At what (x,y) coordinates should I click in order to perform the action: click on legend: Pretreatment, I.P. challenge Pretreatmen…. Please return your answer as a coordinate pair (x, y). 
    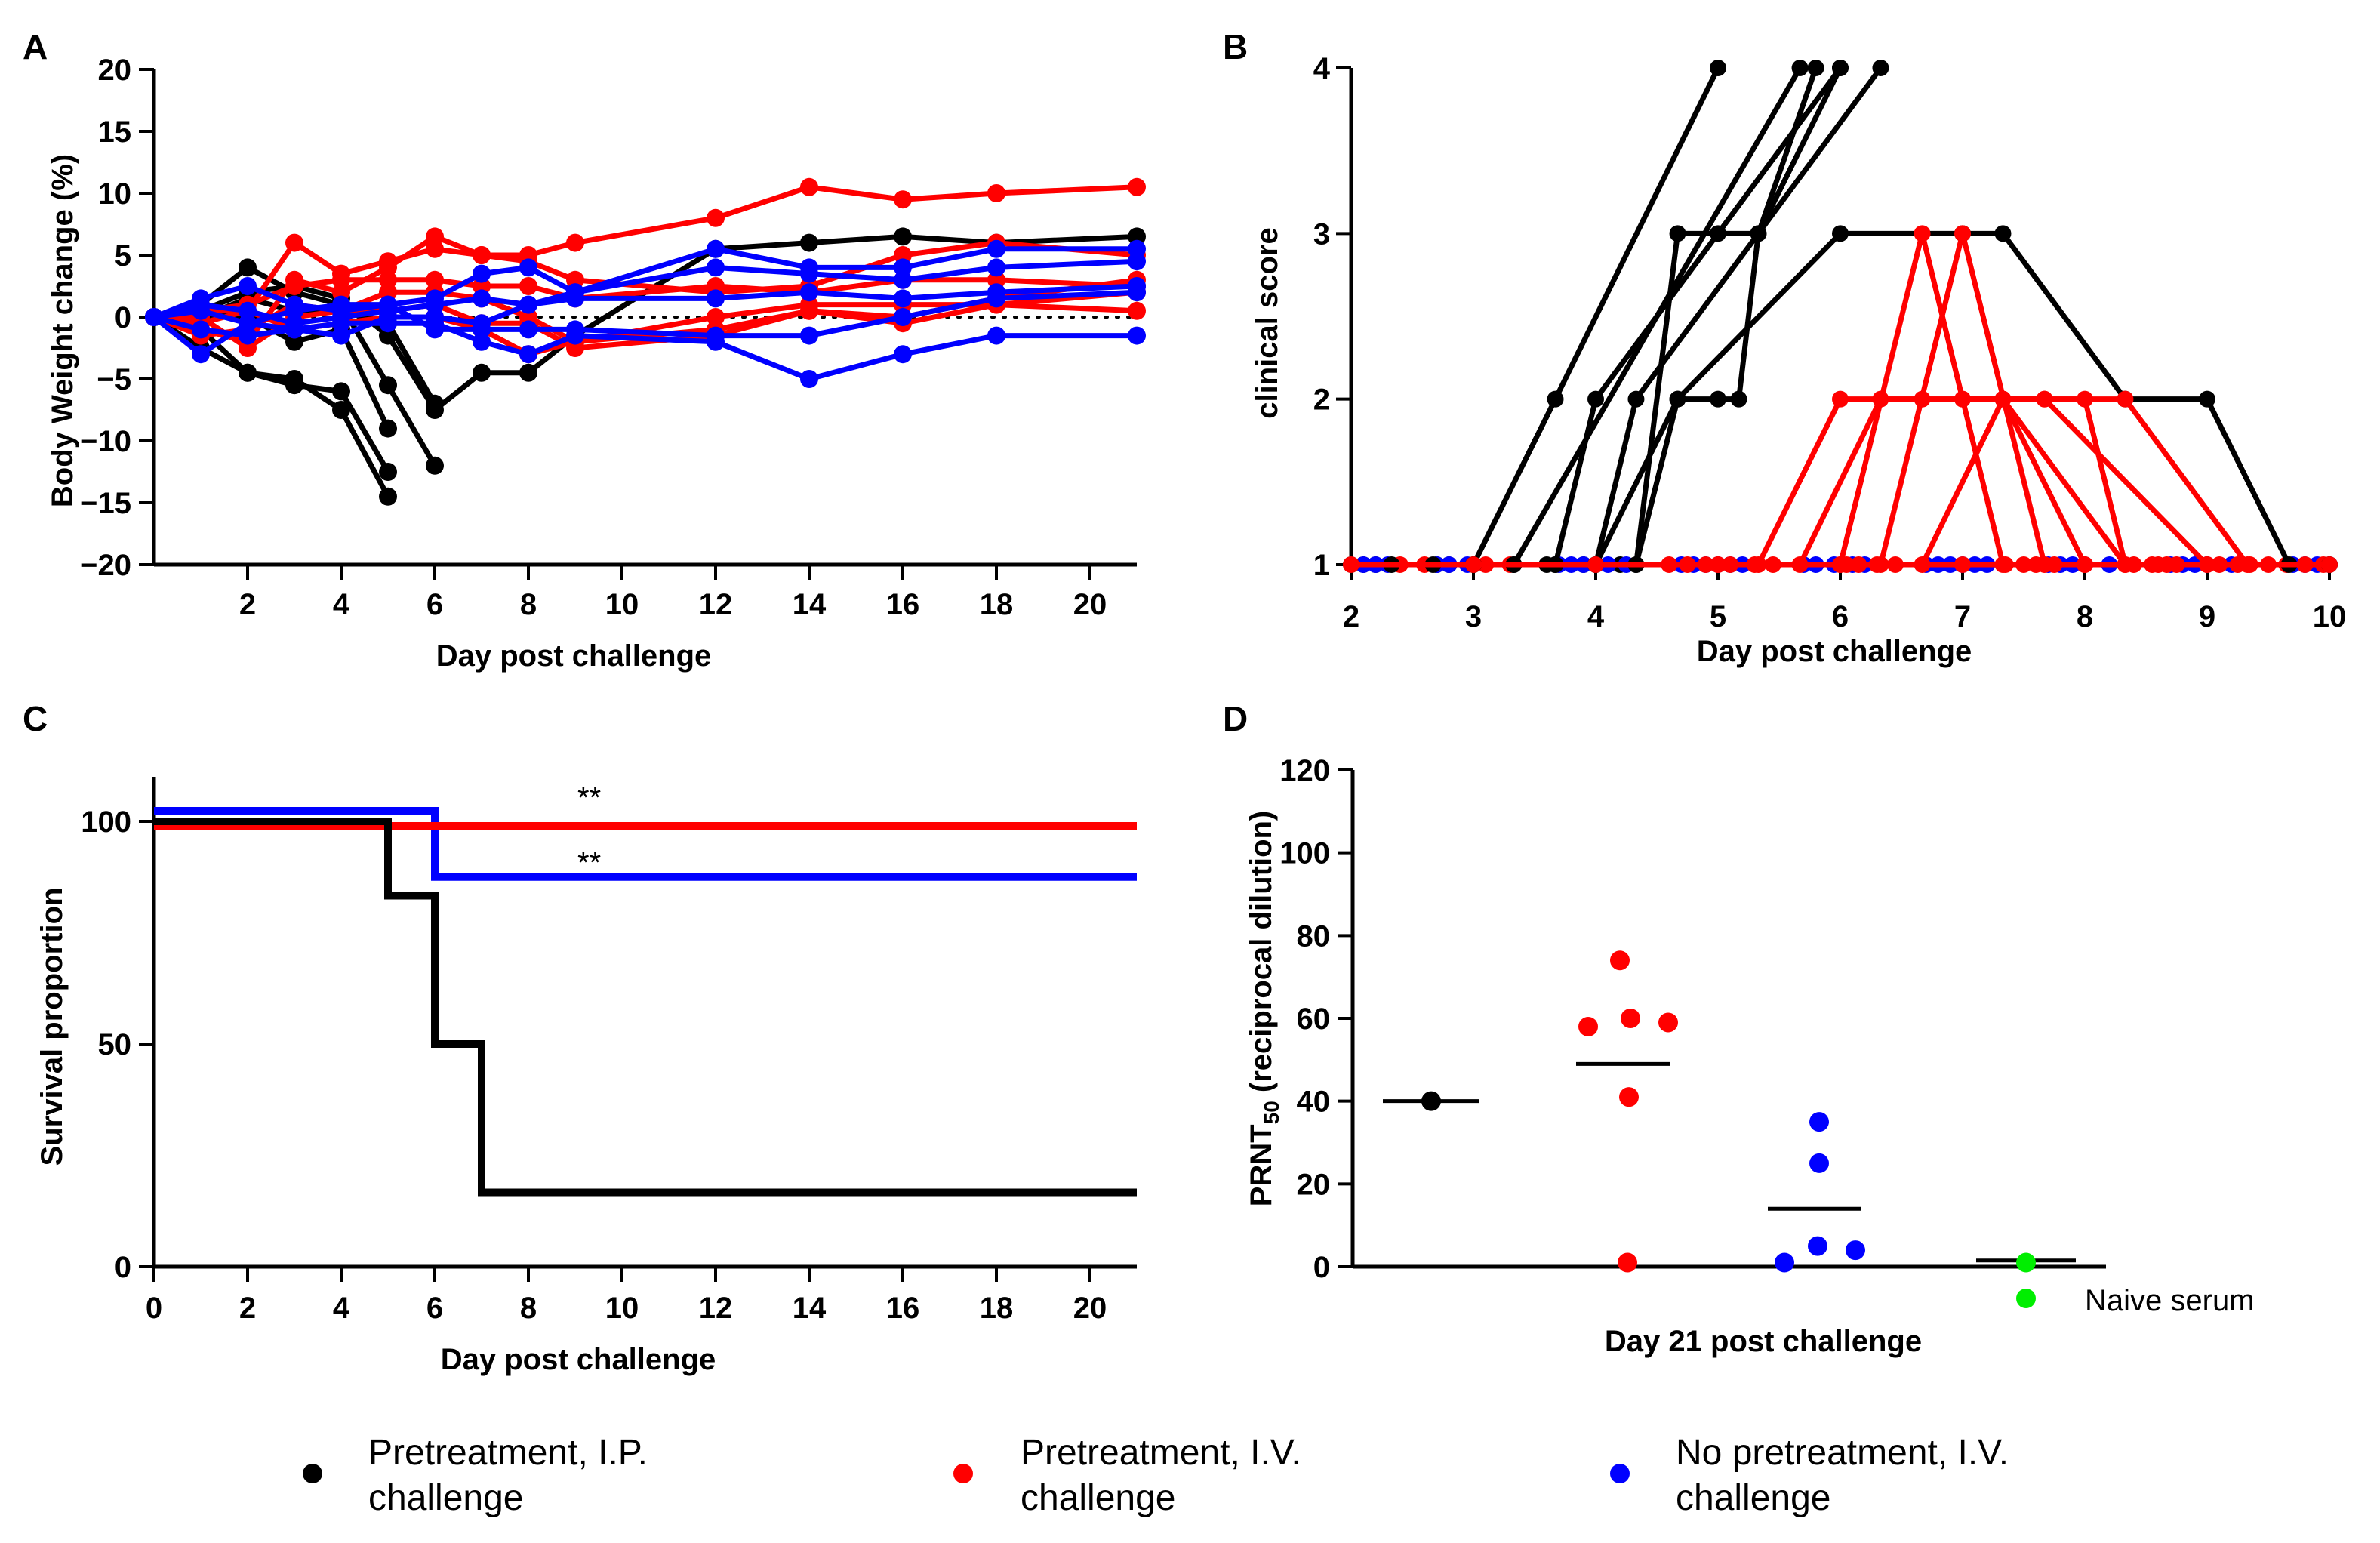
    Looking at the image, I should click on (1156, 1475).